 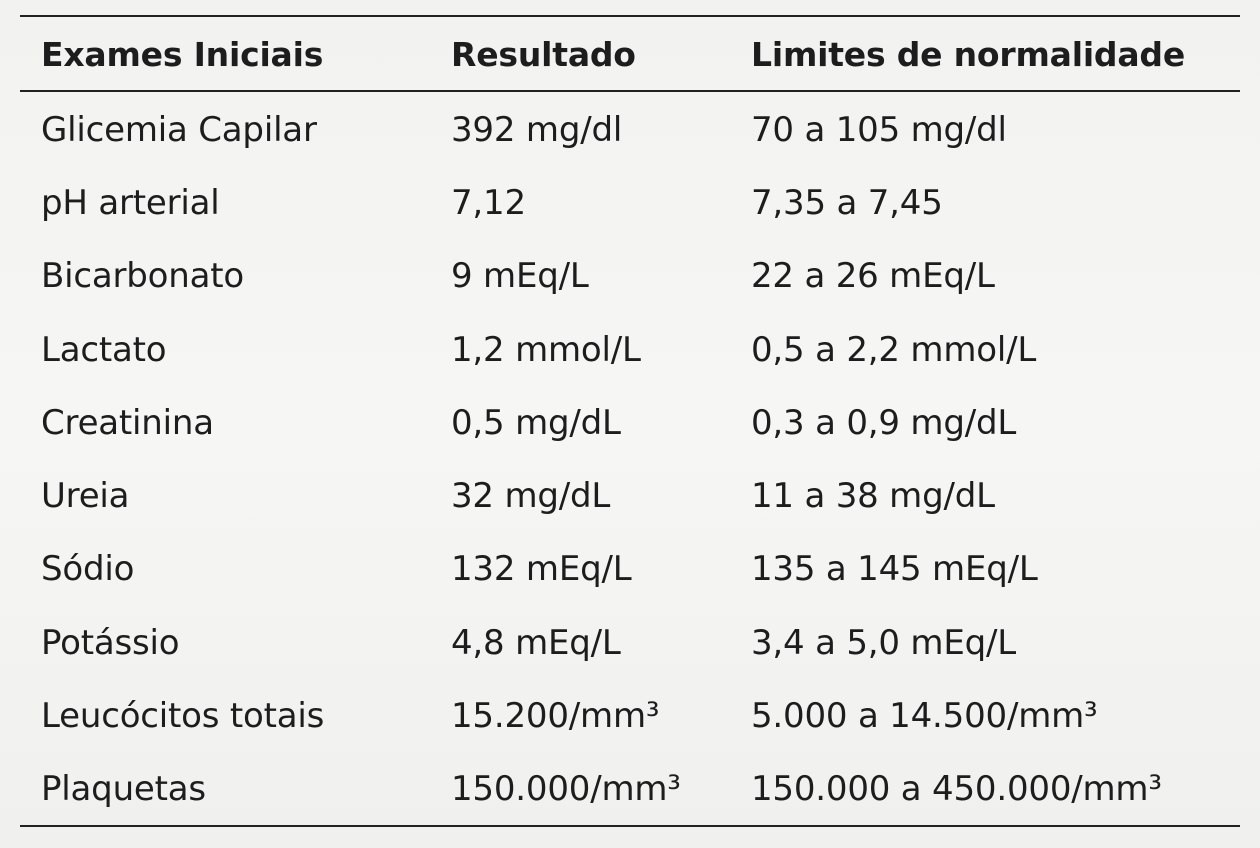 What do you see at coordinates (536, 642) in the screenshot?
I see `exam-result: 4,8 mEq/L` at bounding box center [536, 642].